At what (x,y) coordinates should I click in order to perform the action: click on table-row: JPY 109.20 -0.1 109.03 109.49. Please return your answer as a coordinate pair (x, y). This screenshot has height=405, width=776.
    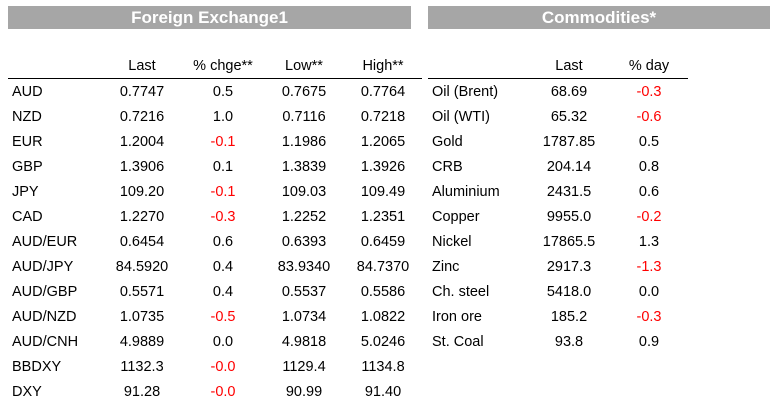
    Looking at the image, I should click on (215, 191).